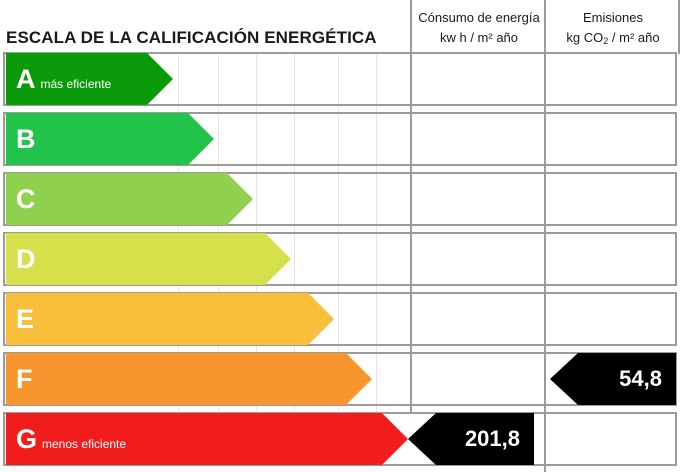 The width and height of the screenshot is (680, 472). What do you see at coordinates (340, 199) in the screenshot?
I see `rating-row-c` at bounding box center [340, 199].